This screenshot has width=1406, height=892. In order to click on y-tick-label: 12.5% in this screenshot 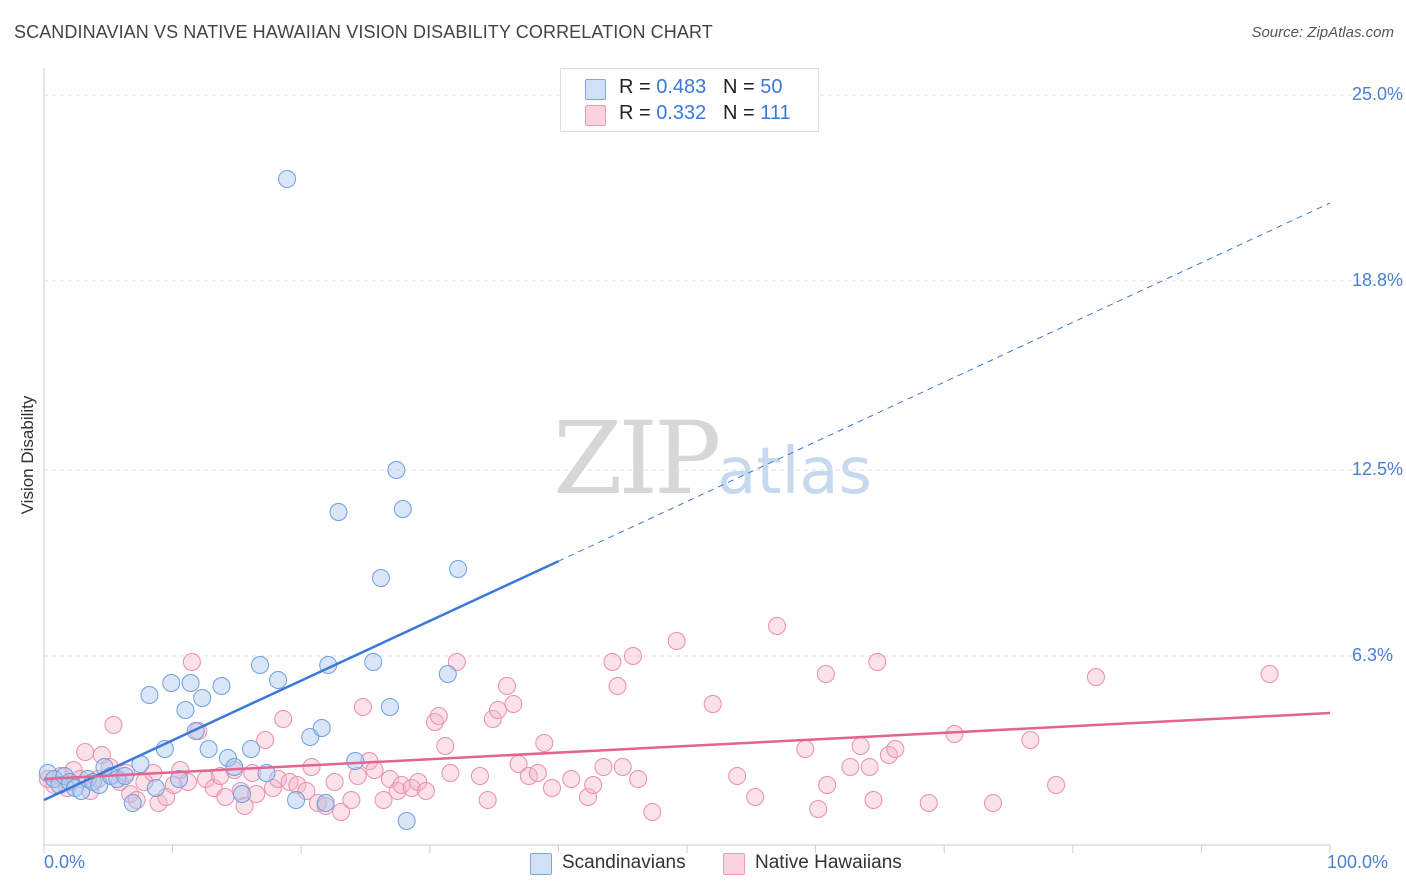, I will do `click(1378, 469)`.